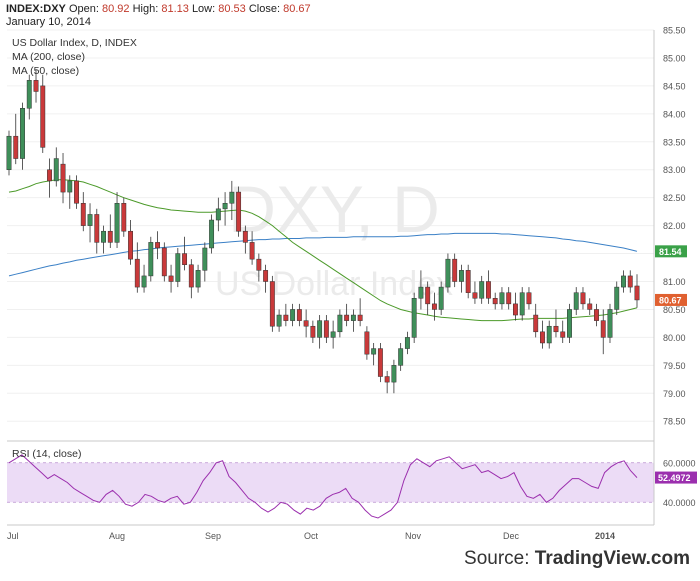 This screenshot has width=700, height=581. Describe the element at coordinates (264, 9) in the screenshot. I see `close-label: Close:` at that location.